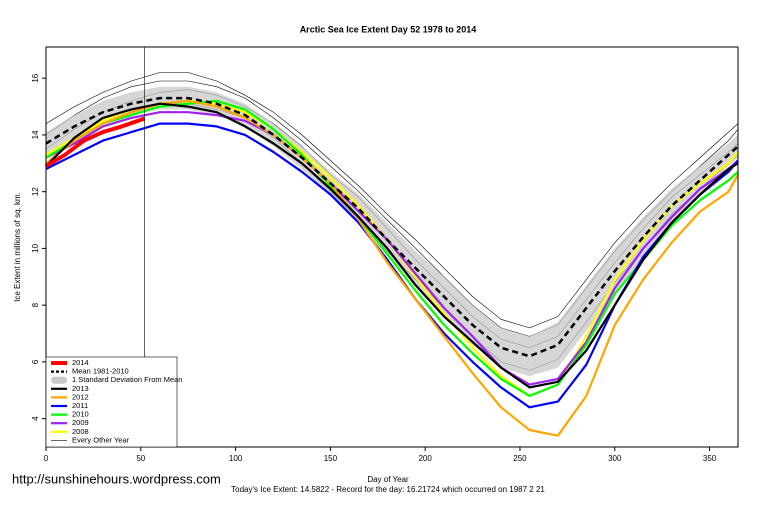 The width and height of the screenshot is (760, 506). Describe the element at coordinates (35, 361) in the screenshot. I see `y-tick-label: 6` at that location.